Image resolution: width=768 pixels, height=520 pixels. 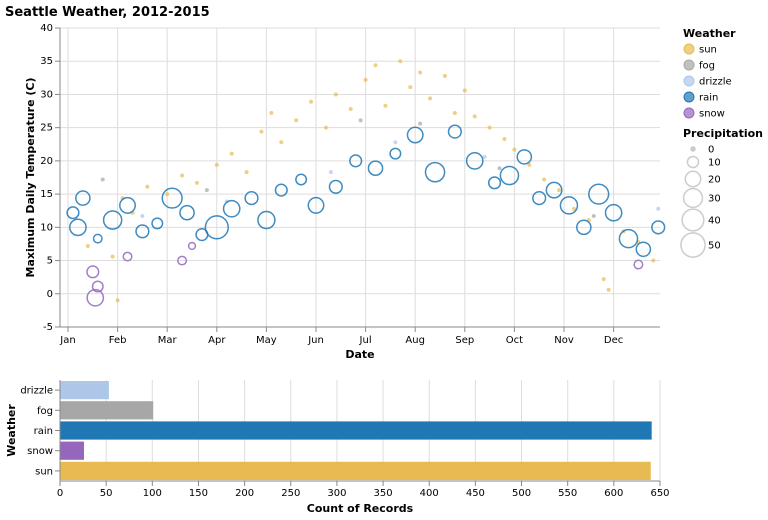 What do you see at coordinates (45, 411) in the screenshot?
I see `bar-category-label: fog` at bounding box center [45, 411].